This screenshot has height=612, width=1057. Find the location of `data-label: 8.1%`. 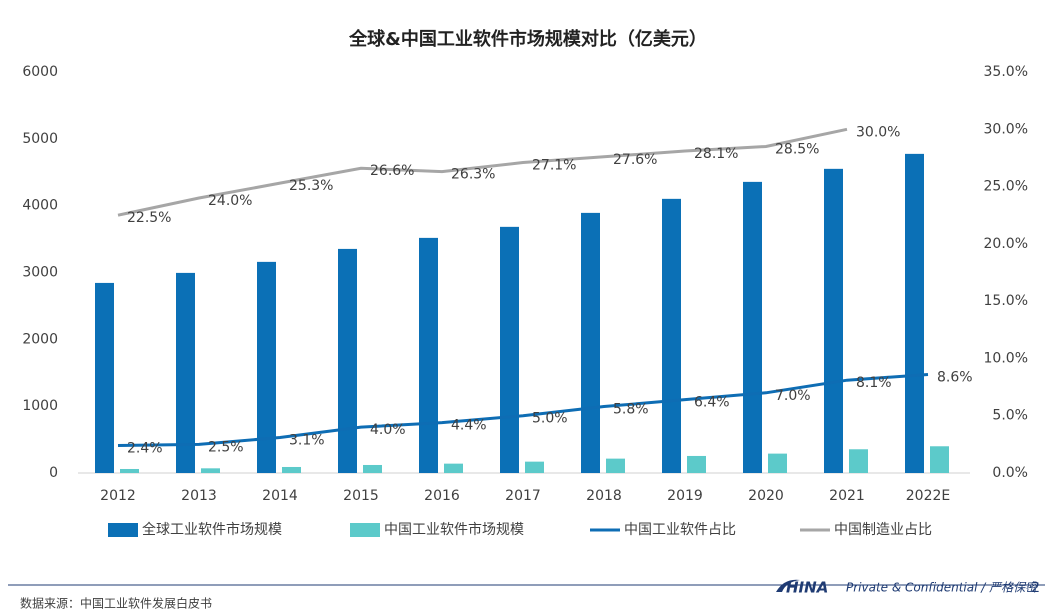

data-label: 8.1% is located at coordinates (874, 383).